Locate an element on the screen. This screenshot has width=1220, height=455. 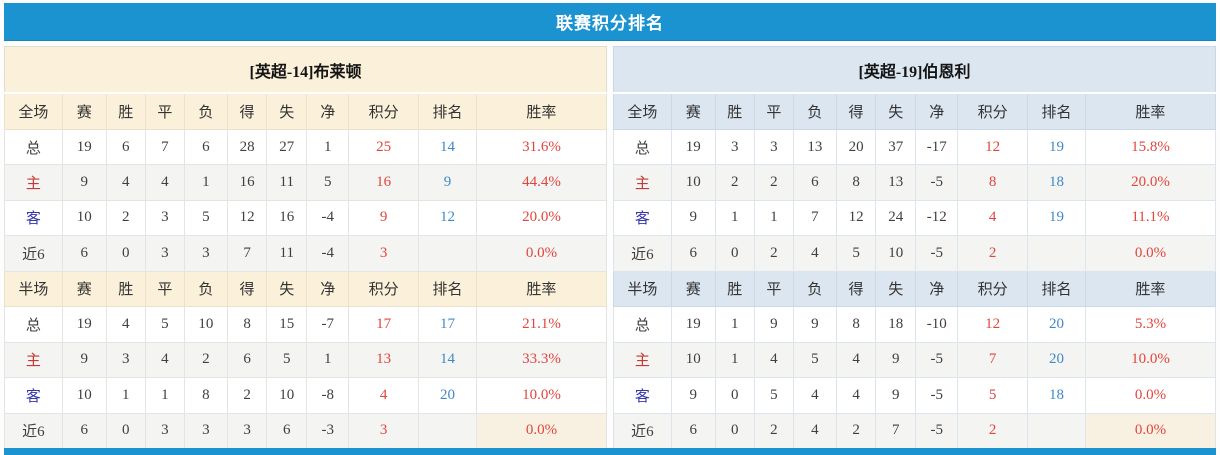
points-cell: 25 is located at coordinates (384, 147).